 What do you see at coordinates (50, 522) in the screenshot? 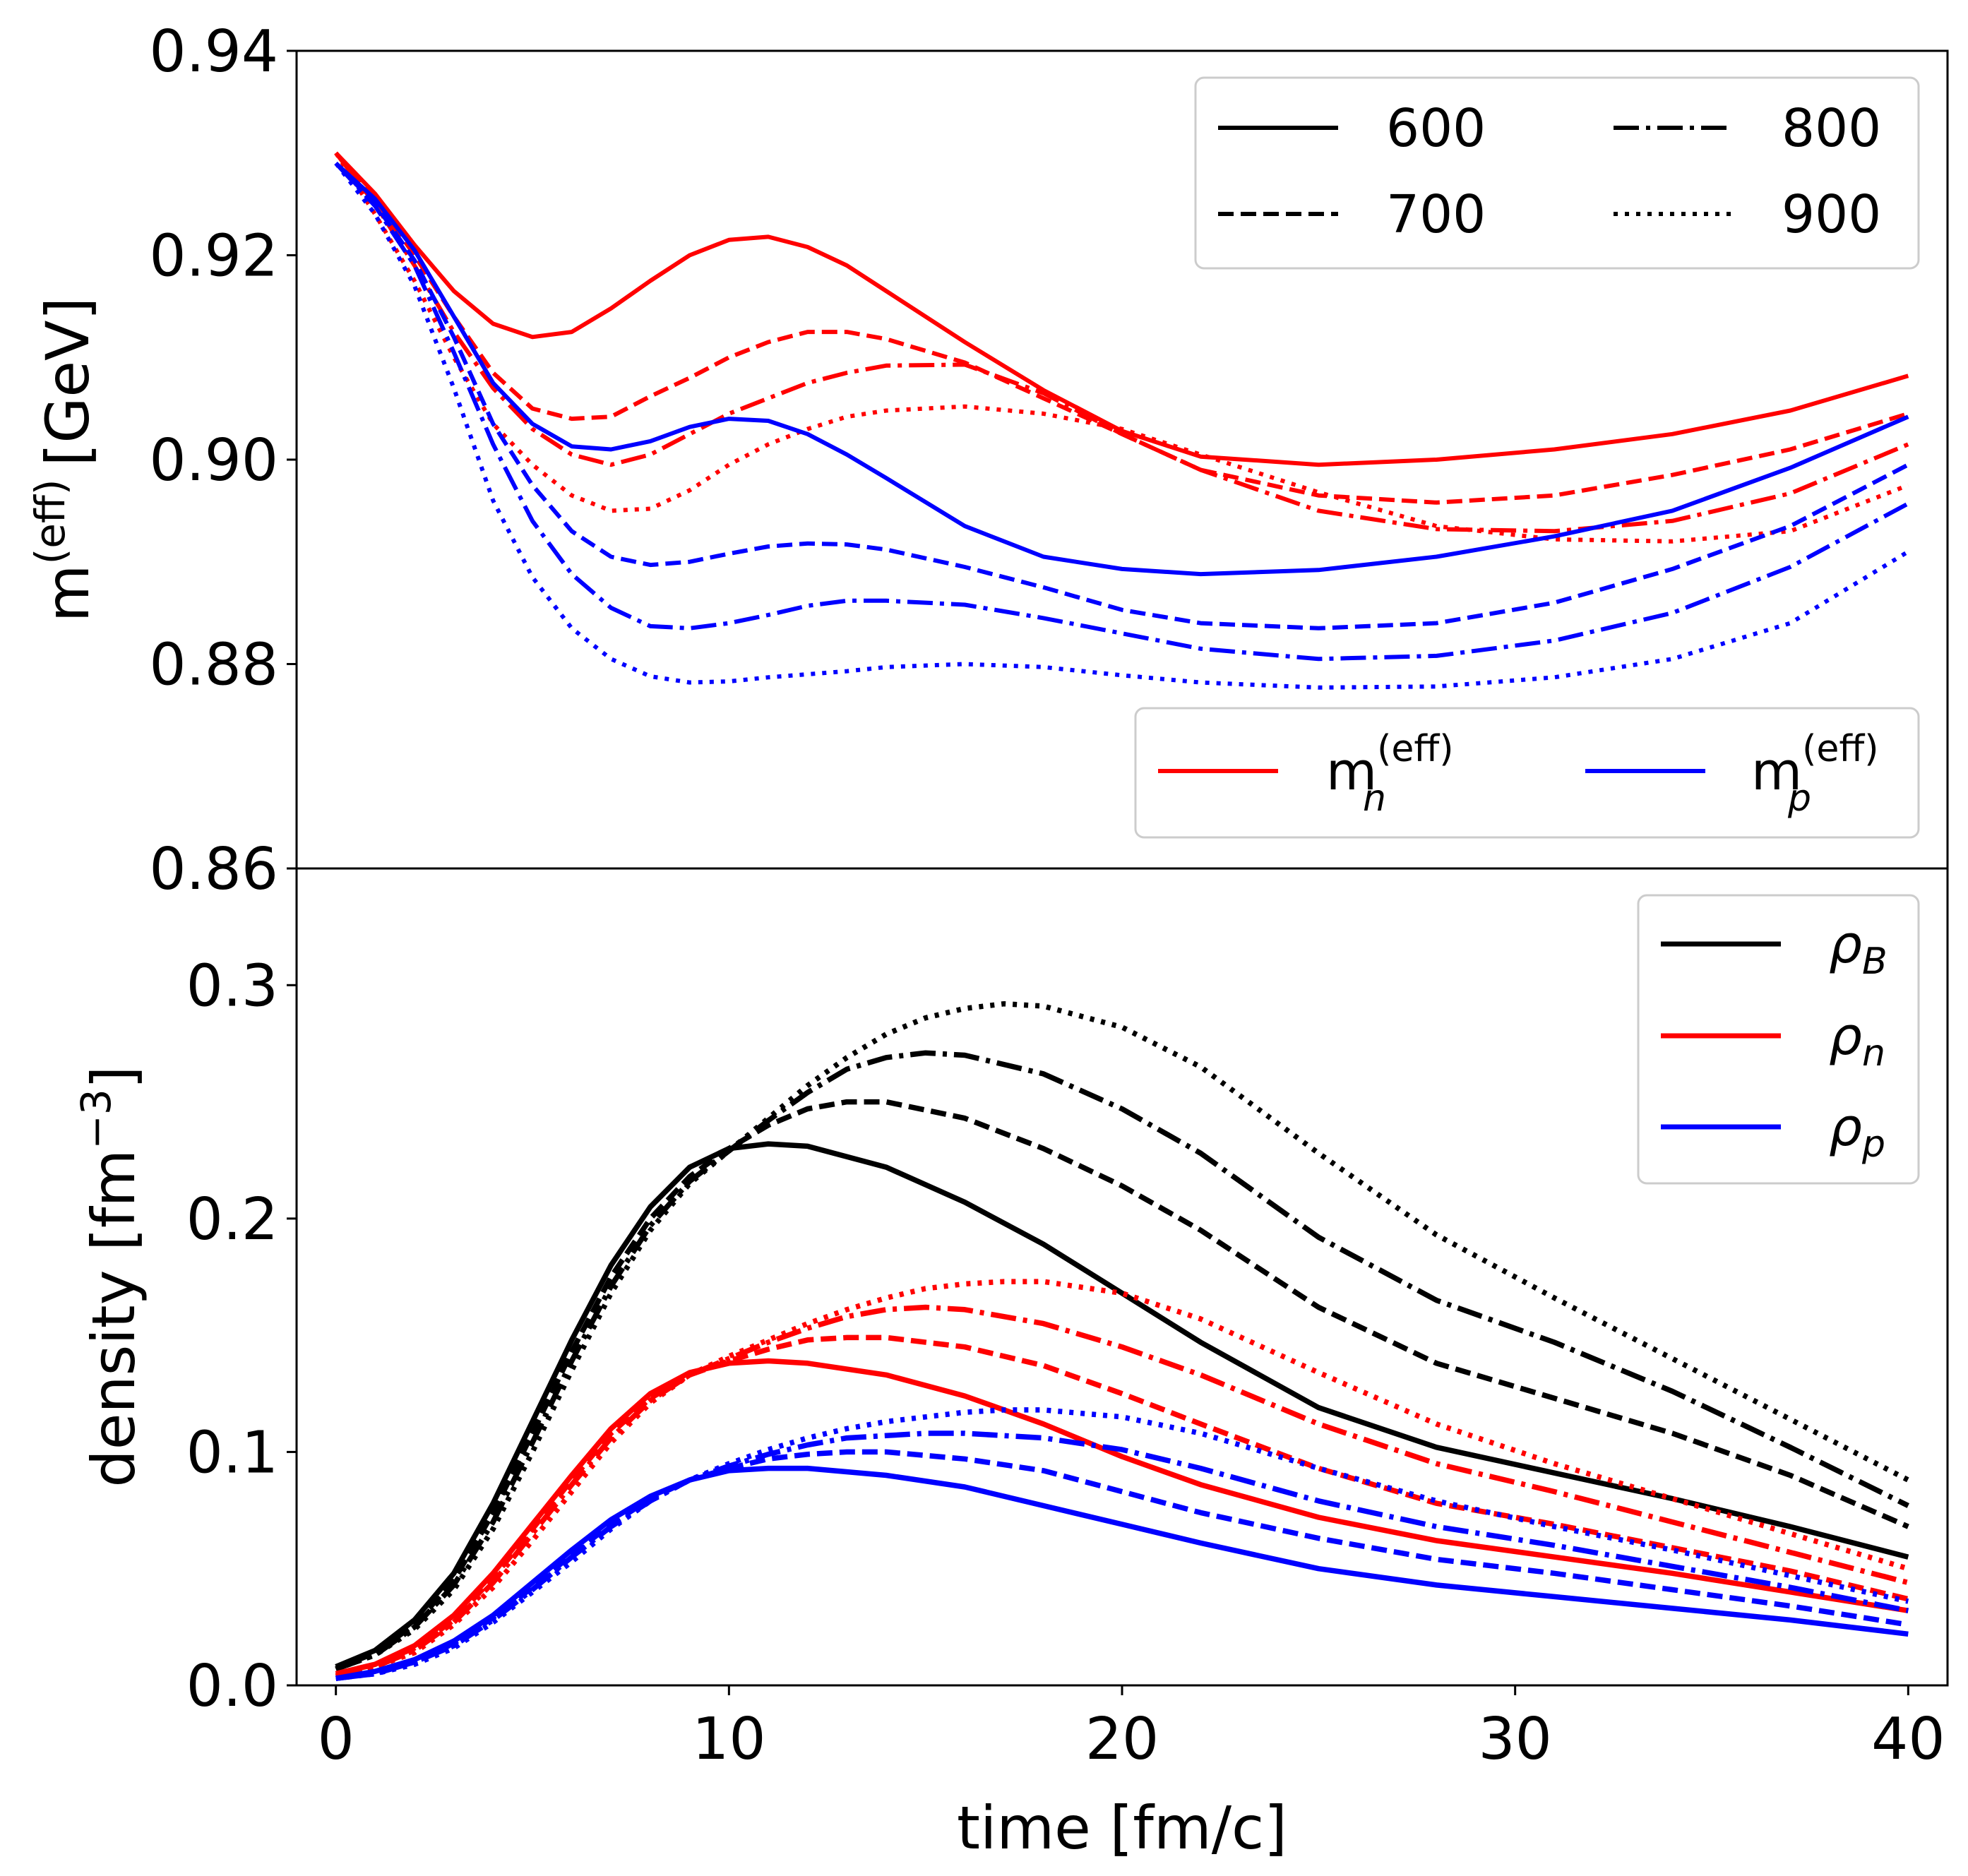
I see `top-y-label-sup: (eff)` at bounding box center [50, 522].